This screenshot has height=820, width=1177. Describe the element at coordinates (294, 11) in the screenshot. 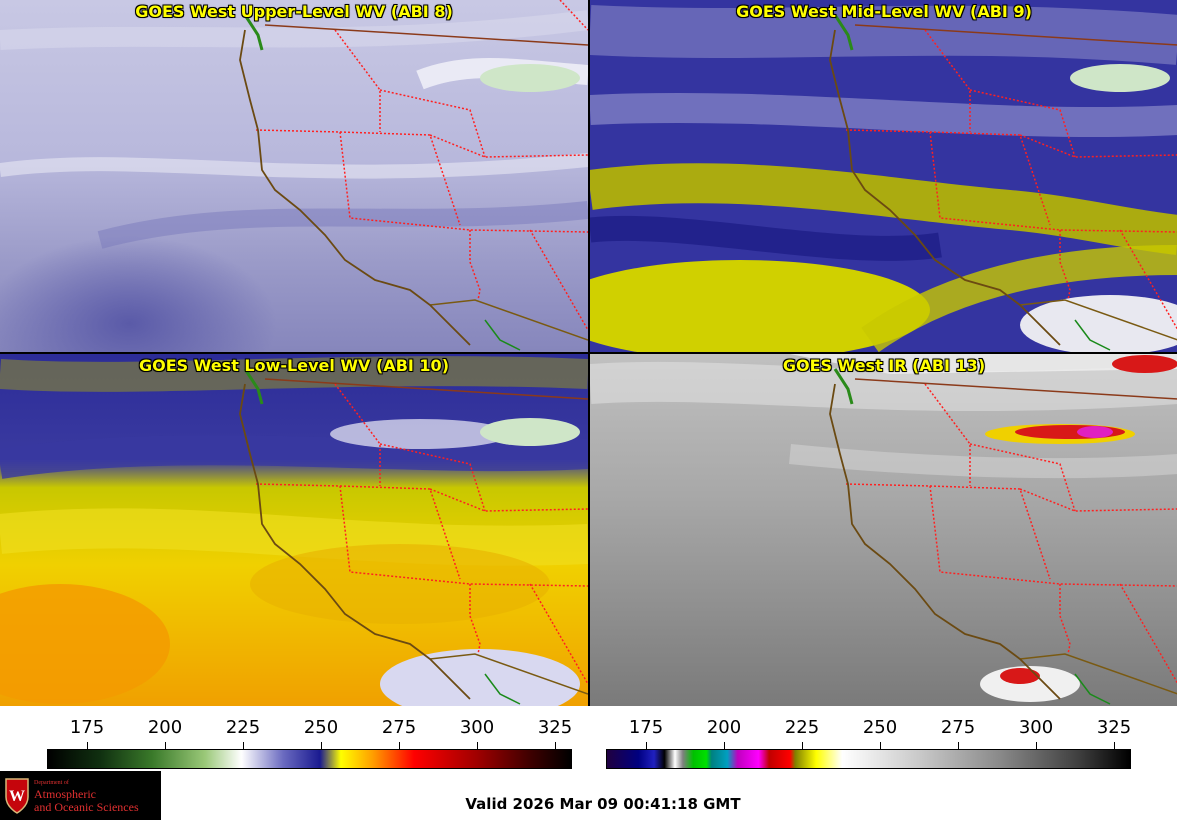

I see `panel-title: GOES West Upper-Level WV (ABI 8)` at that location.